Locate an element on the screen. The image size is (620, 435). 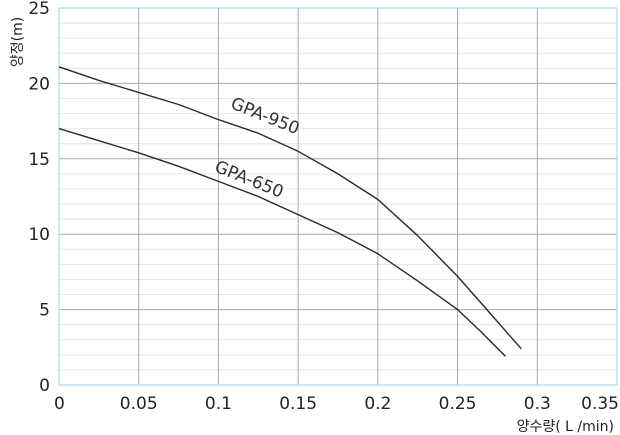
x-tick-label: 0.35 is located at coordinates (600, 404).